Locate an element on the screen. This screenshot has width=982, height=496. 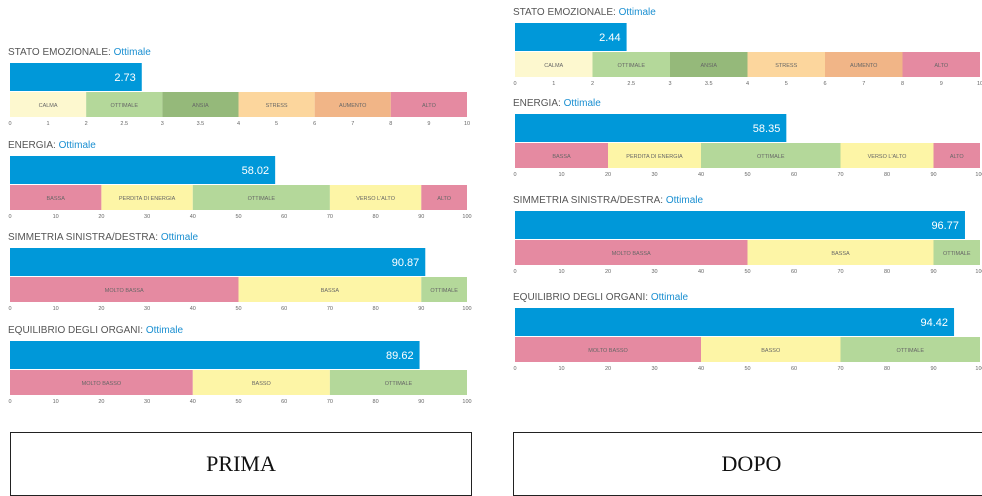
prima-simmetria-title: SIMMETRIA SINISTRA/DESTRA: Ottimale is located at coordinates (103, 237).